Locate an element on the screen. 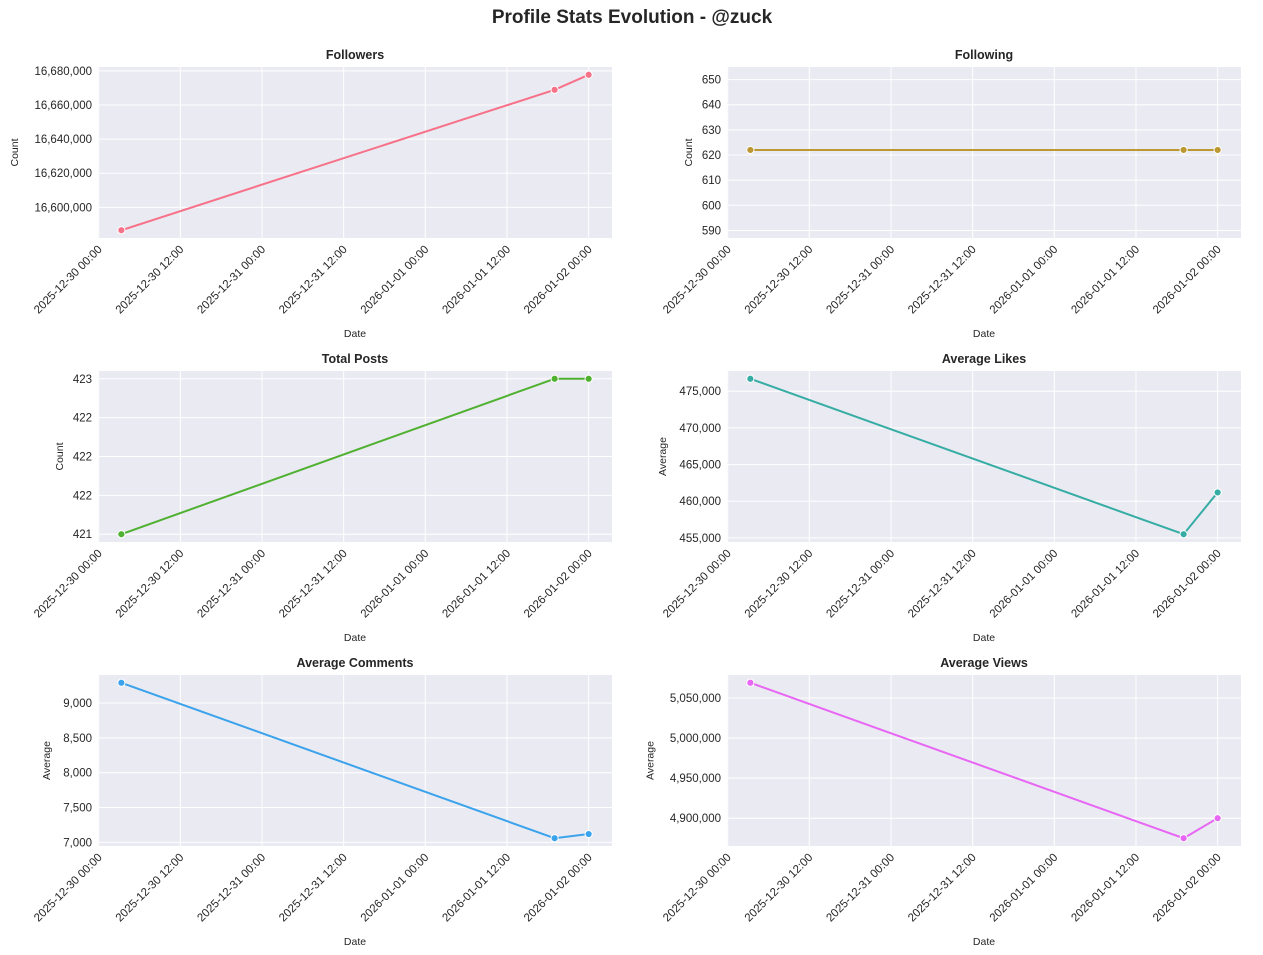 The width and height of the screenshot is (1263, 955). y-tick-label: 460,000 is located at coordinates (700, 502).